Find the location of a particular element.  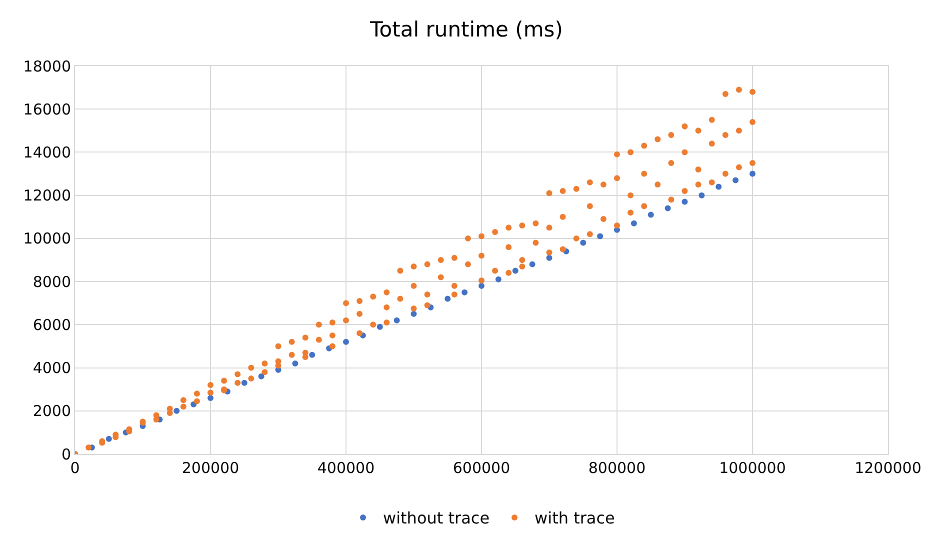

legend-label: without trace is located at coordinates (436, 518).